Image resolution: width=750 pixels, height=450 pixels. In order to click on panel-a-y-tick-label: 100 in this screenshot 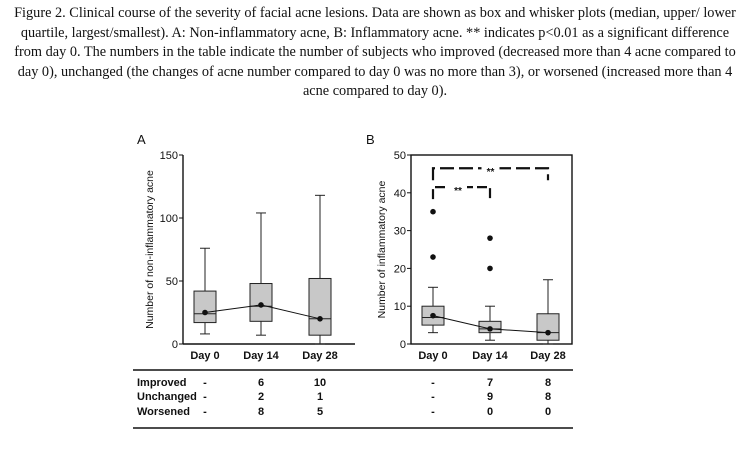, I will do `click(169, 219)`.